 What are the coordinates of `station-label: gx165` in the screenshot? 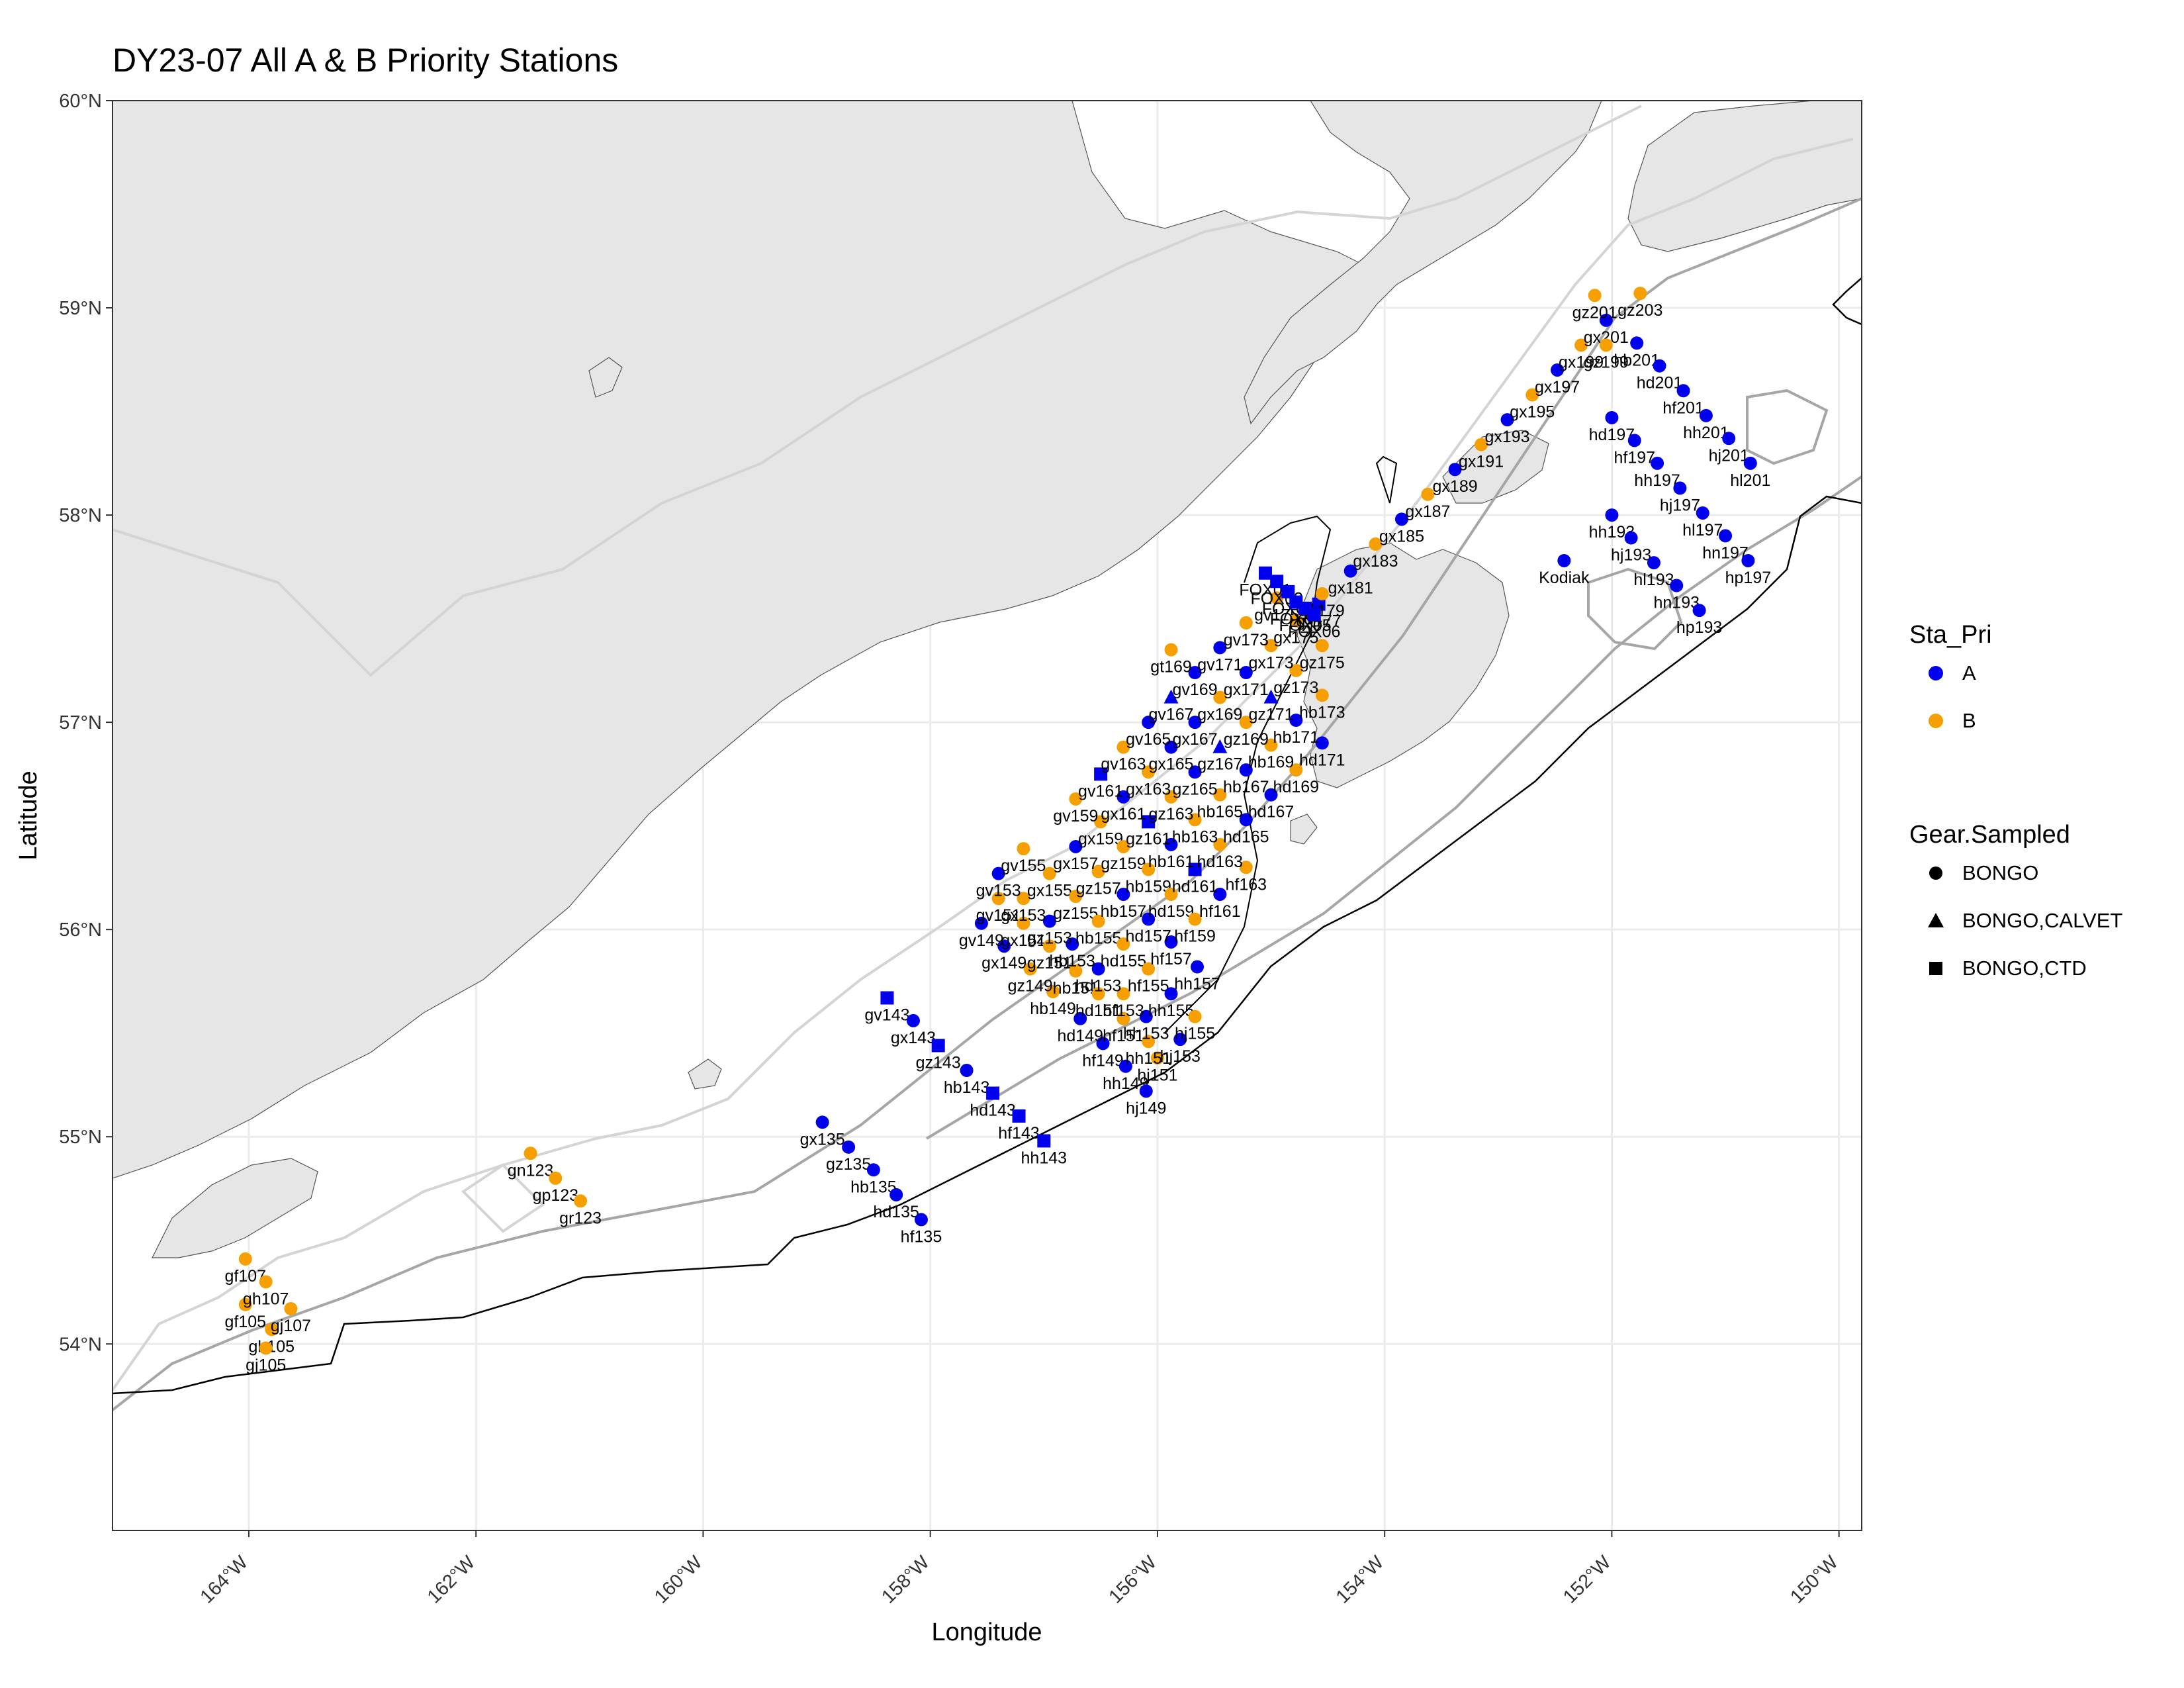 It's located at (1170, 764).